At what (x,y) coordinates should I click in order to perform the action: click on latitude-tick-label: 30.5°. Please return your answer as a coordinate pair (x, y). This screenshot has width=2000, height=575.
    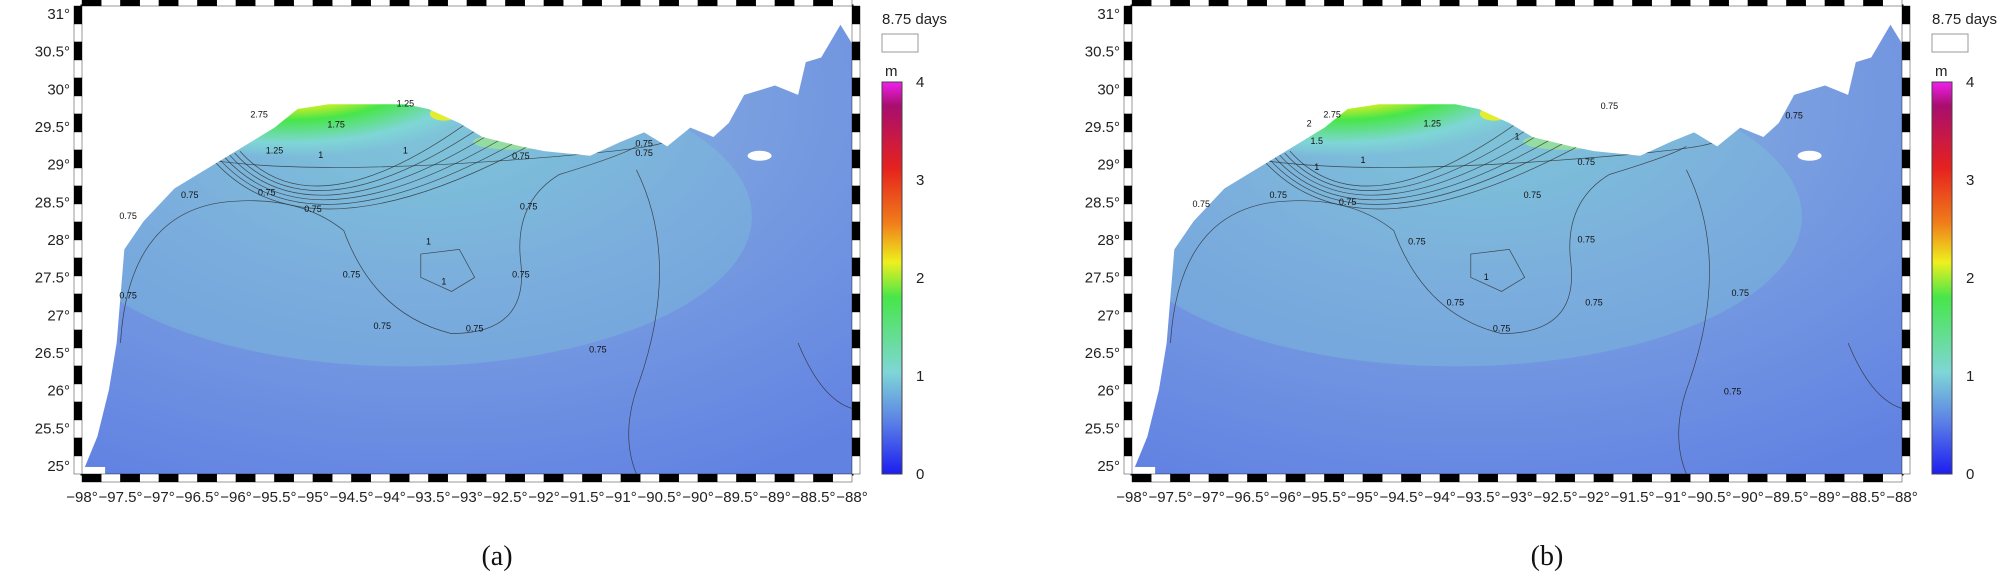
    Looking at the image, I should click on (1102, 52).